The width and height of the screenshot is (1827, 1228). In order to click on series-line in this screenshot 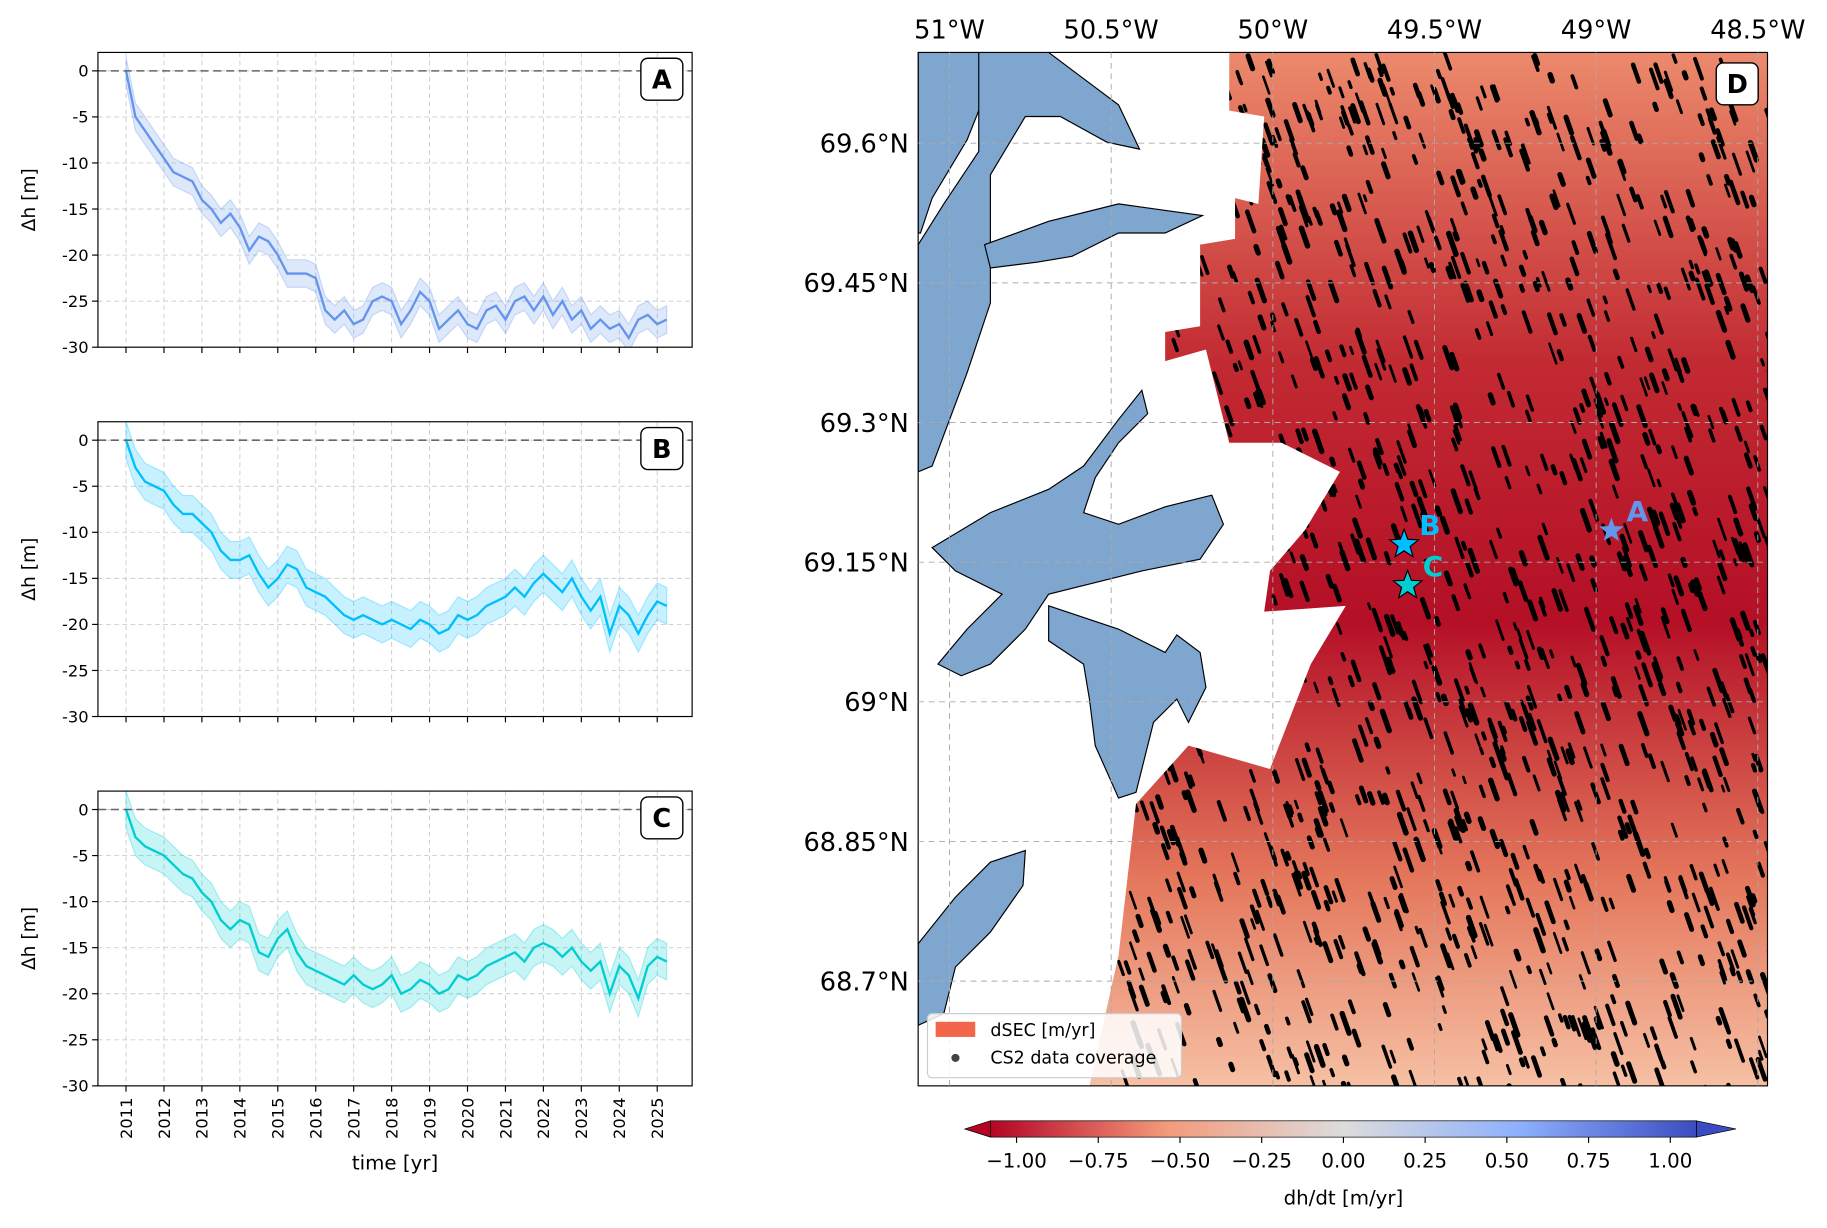, I will do `click(396, 538)`.